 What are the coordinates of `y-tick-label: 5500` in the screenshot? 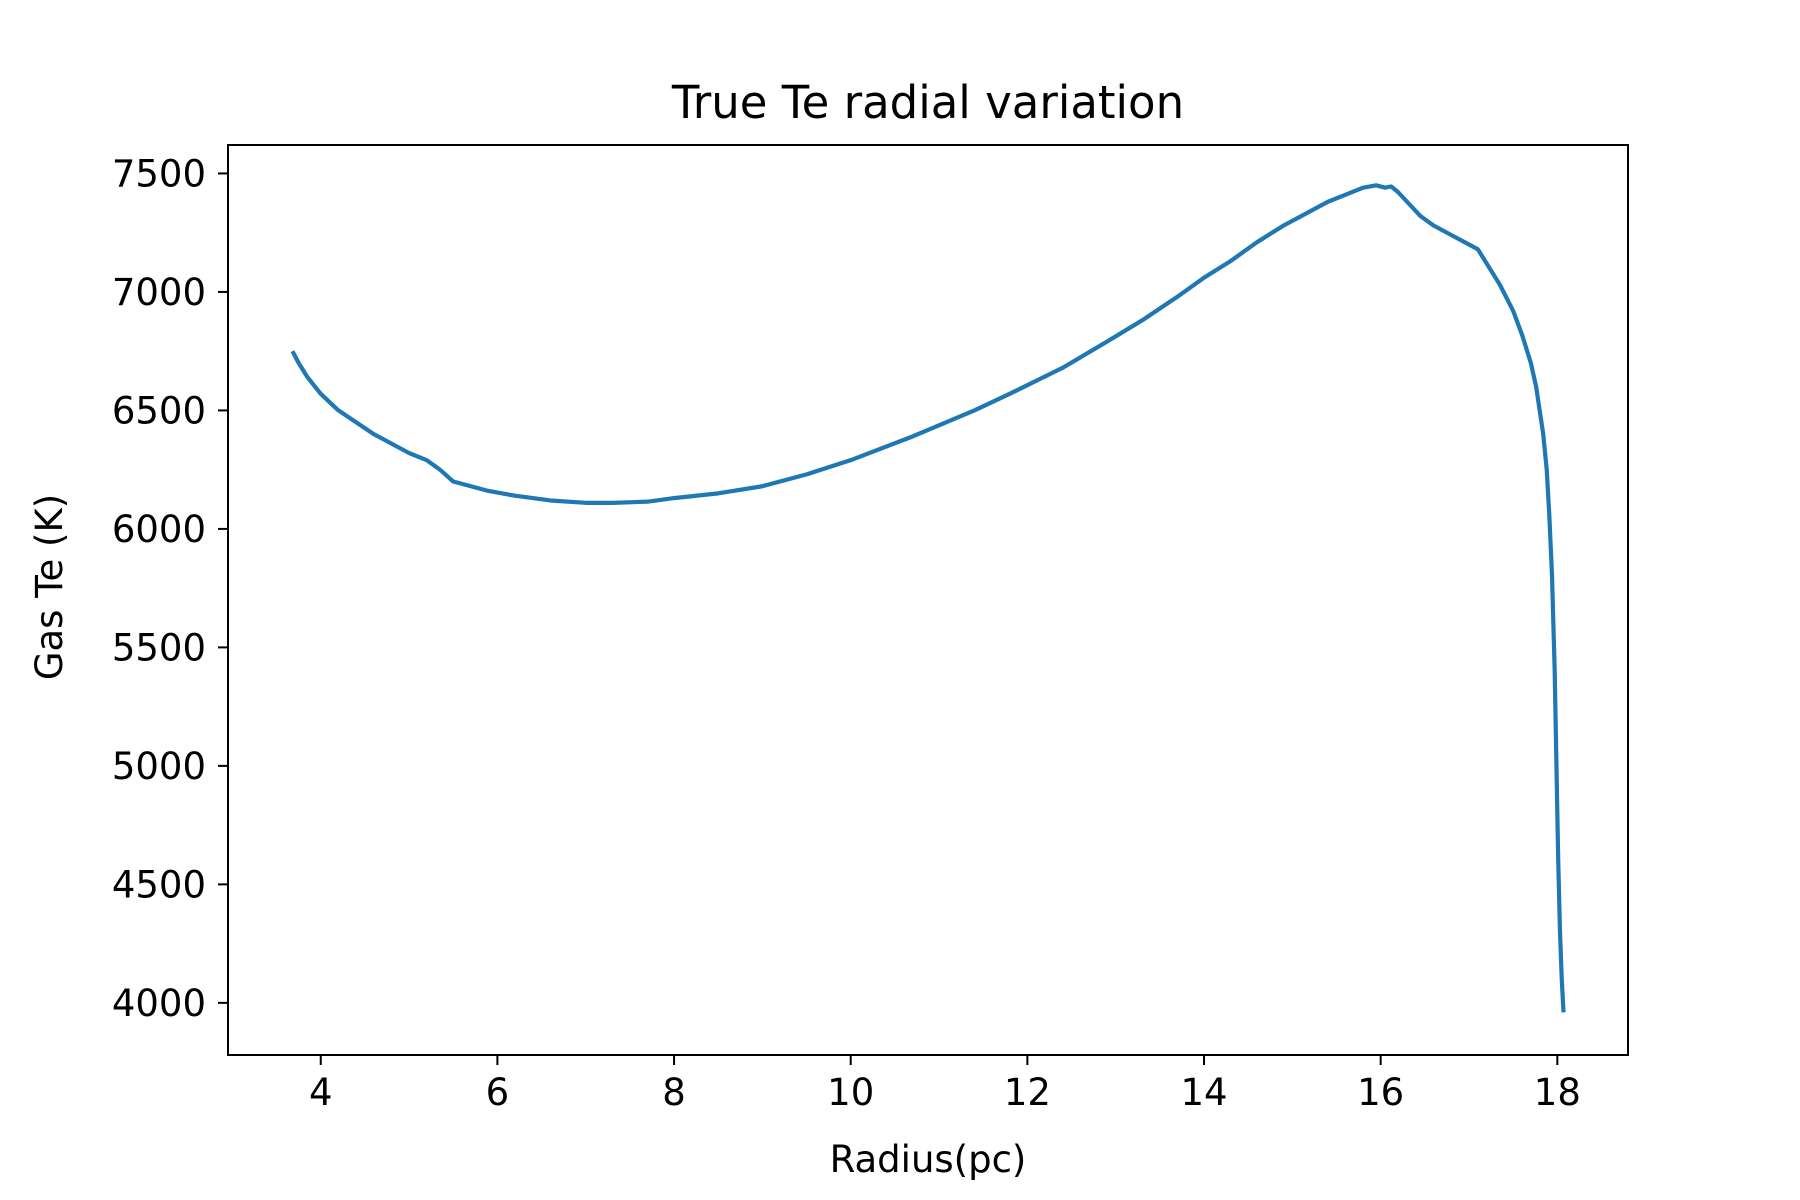 It's located at (159, 647).